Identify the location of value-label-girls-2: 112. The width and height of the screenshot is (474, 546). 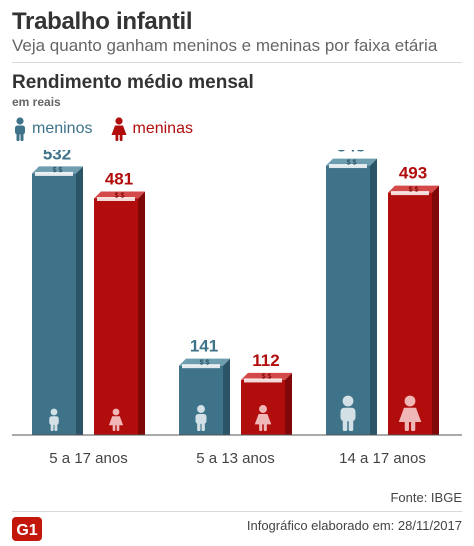
(265, 360).